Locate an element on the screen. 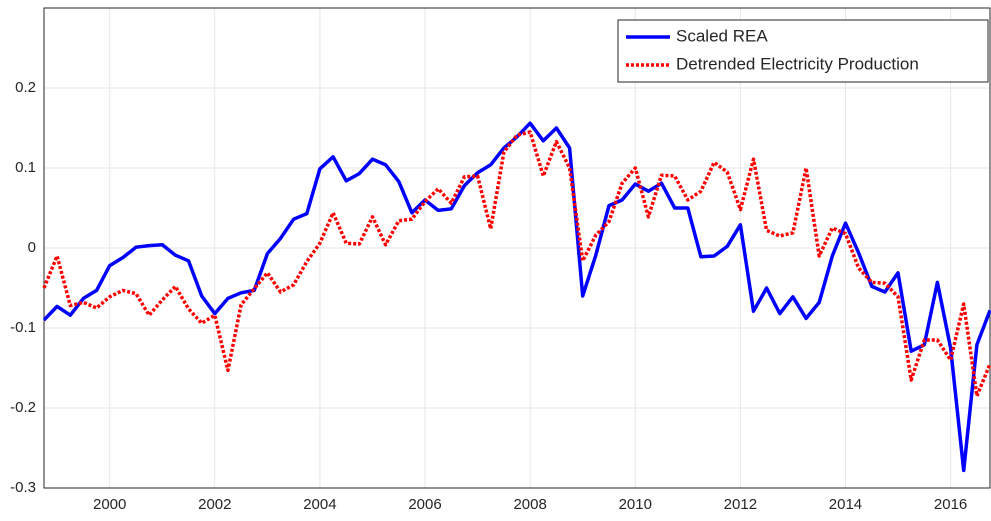 The width and height of the screenshot is (991, 521). x-tick-label: 2016 is located at coordinates (950, 504).